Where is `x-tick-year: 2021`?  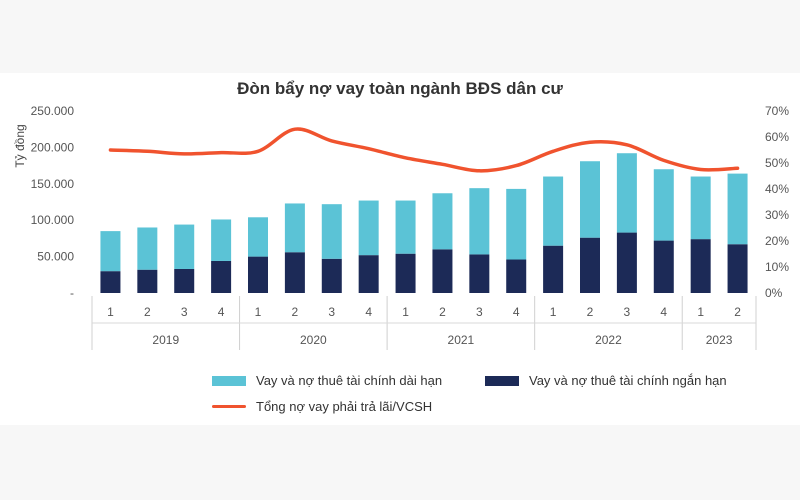
x-tick-year: 2021 is located at coordinates (461, 340).